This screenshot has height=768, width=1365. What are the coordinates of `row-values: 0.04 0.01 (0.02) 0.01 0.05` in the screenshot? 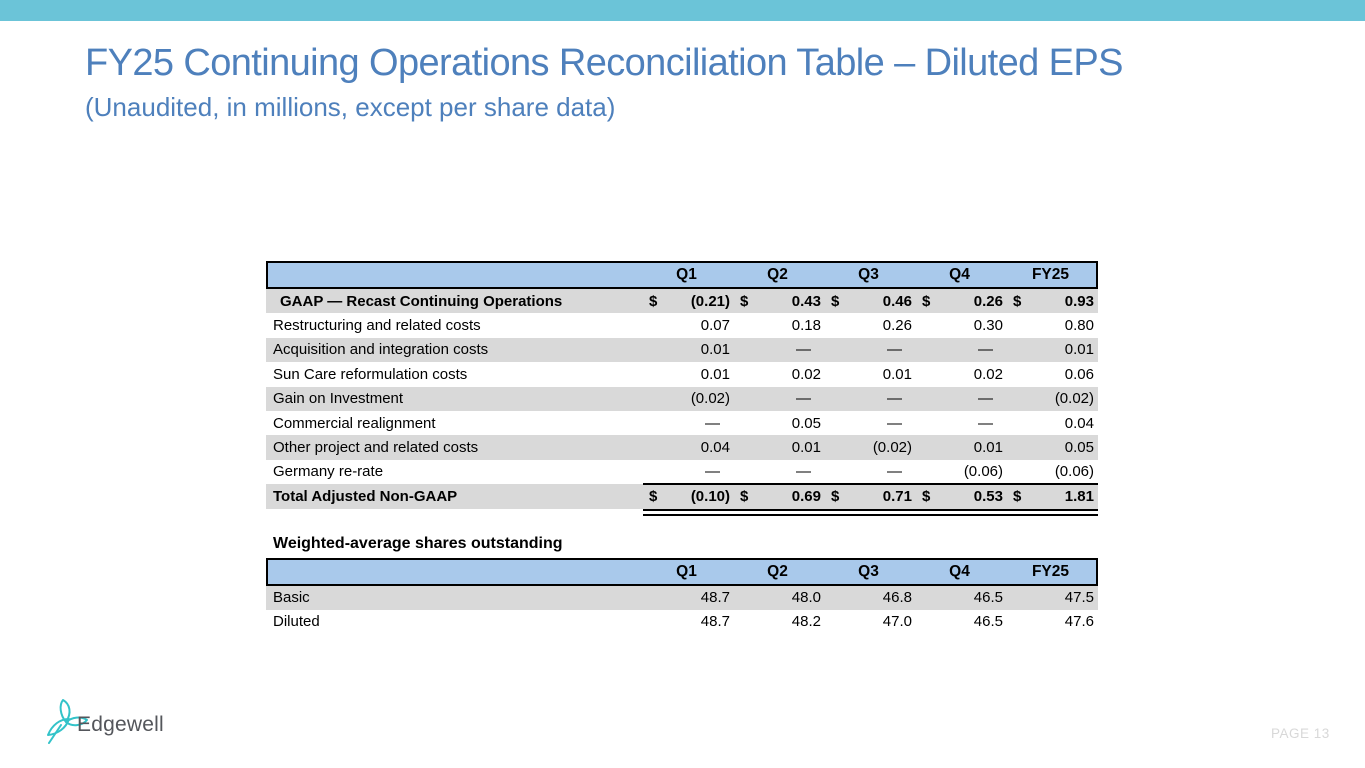 It's located at (870, 447).